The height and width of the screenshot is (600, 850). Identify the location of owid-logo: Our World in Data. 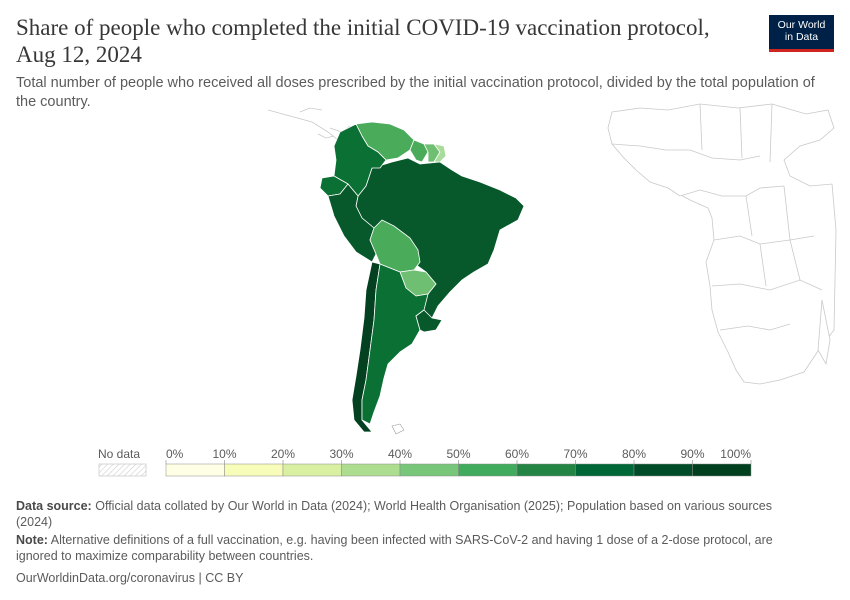
(801, 33).